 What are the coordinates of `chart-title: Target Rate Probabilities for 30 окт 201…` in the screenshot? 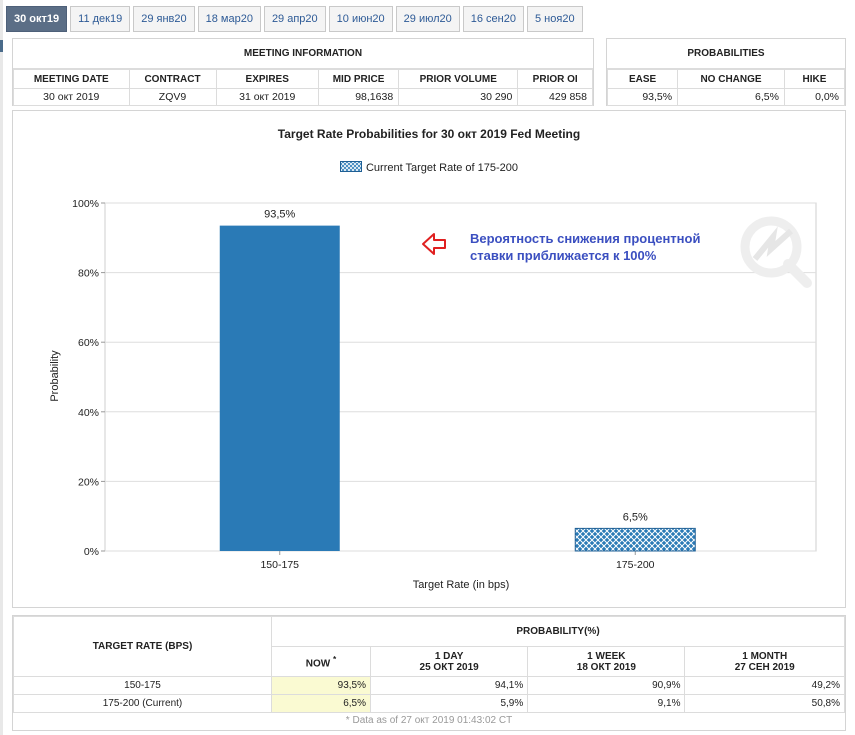 It's located at (429, 134).